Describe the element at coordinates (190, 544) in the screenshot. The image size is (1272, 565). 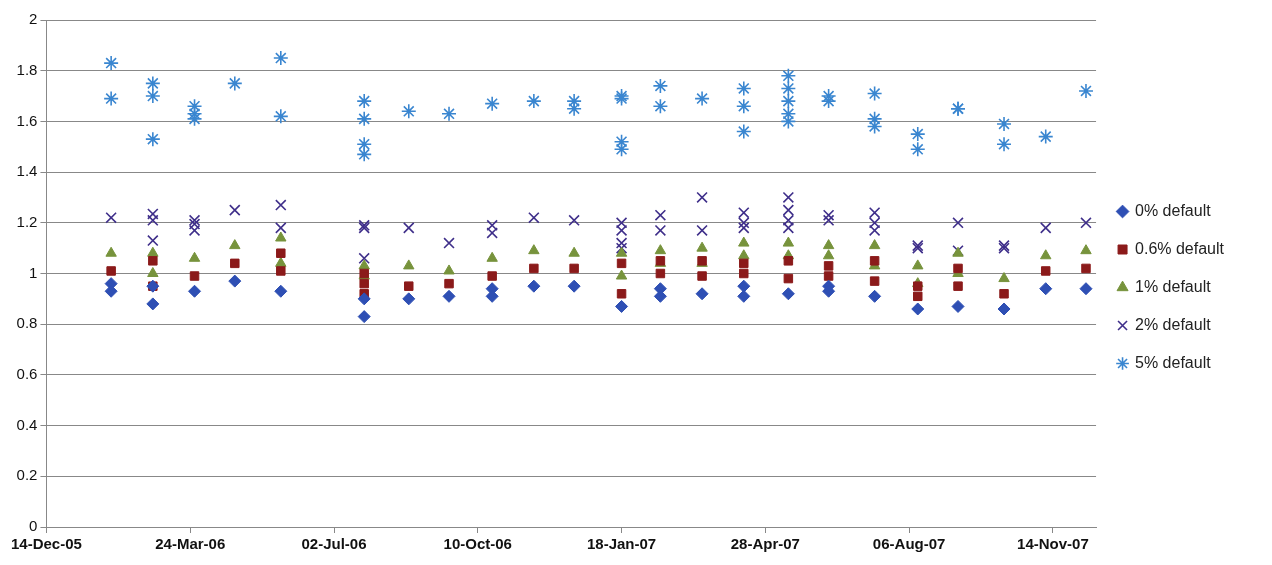
I see `x-tick-label: 24-Mar-06` at that location.